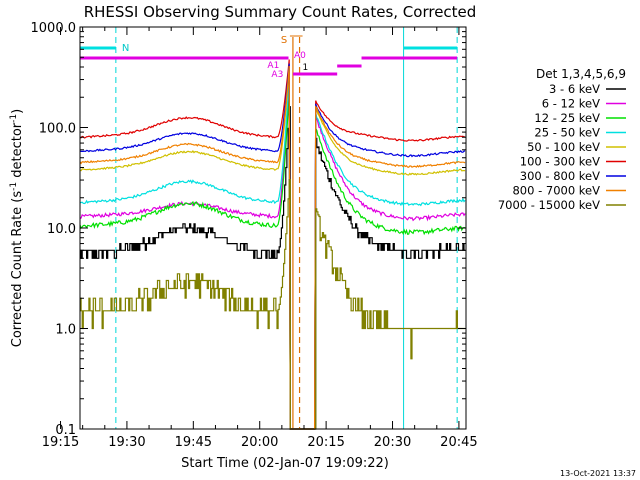 The image size is (640, 480). What do you see at coordinates (285, 463) in the screenshot?
I see `x-axis-label: Start Time (02-Jan-07 19:09:22)` at bounding box center [285, 463].